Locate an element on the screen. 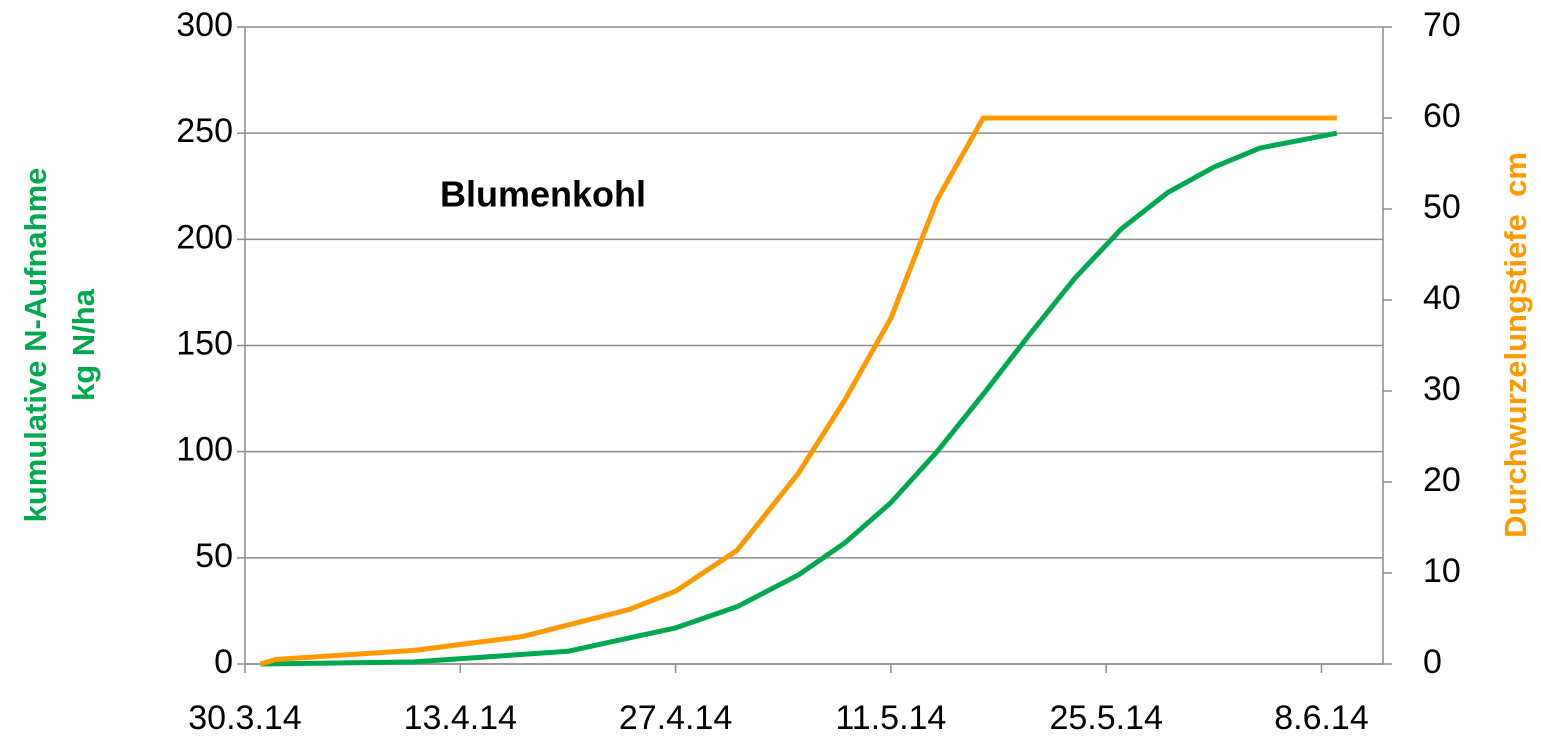 This screenshot has height=742, width=1541. x-tick-label: 30.3.14 is located at coordinates (244, 718).